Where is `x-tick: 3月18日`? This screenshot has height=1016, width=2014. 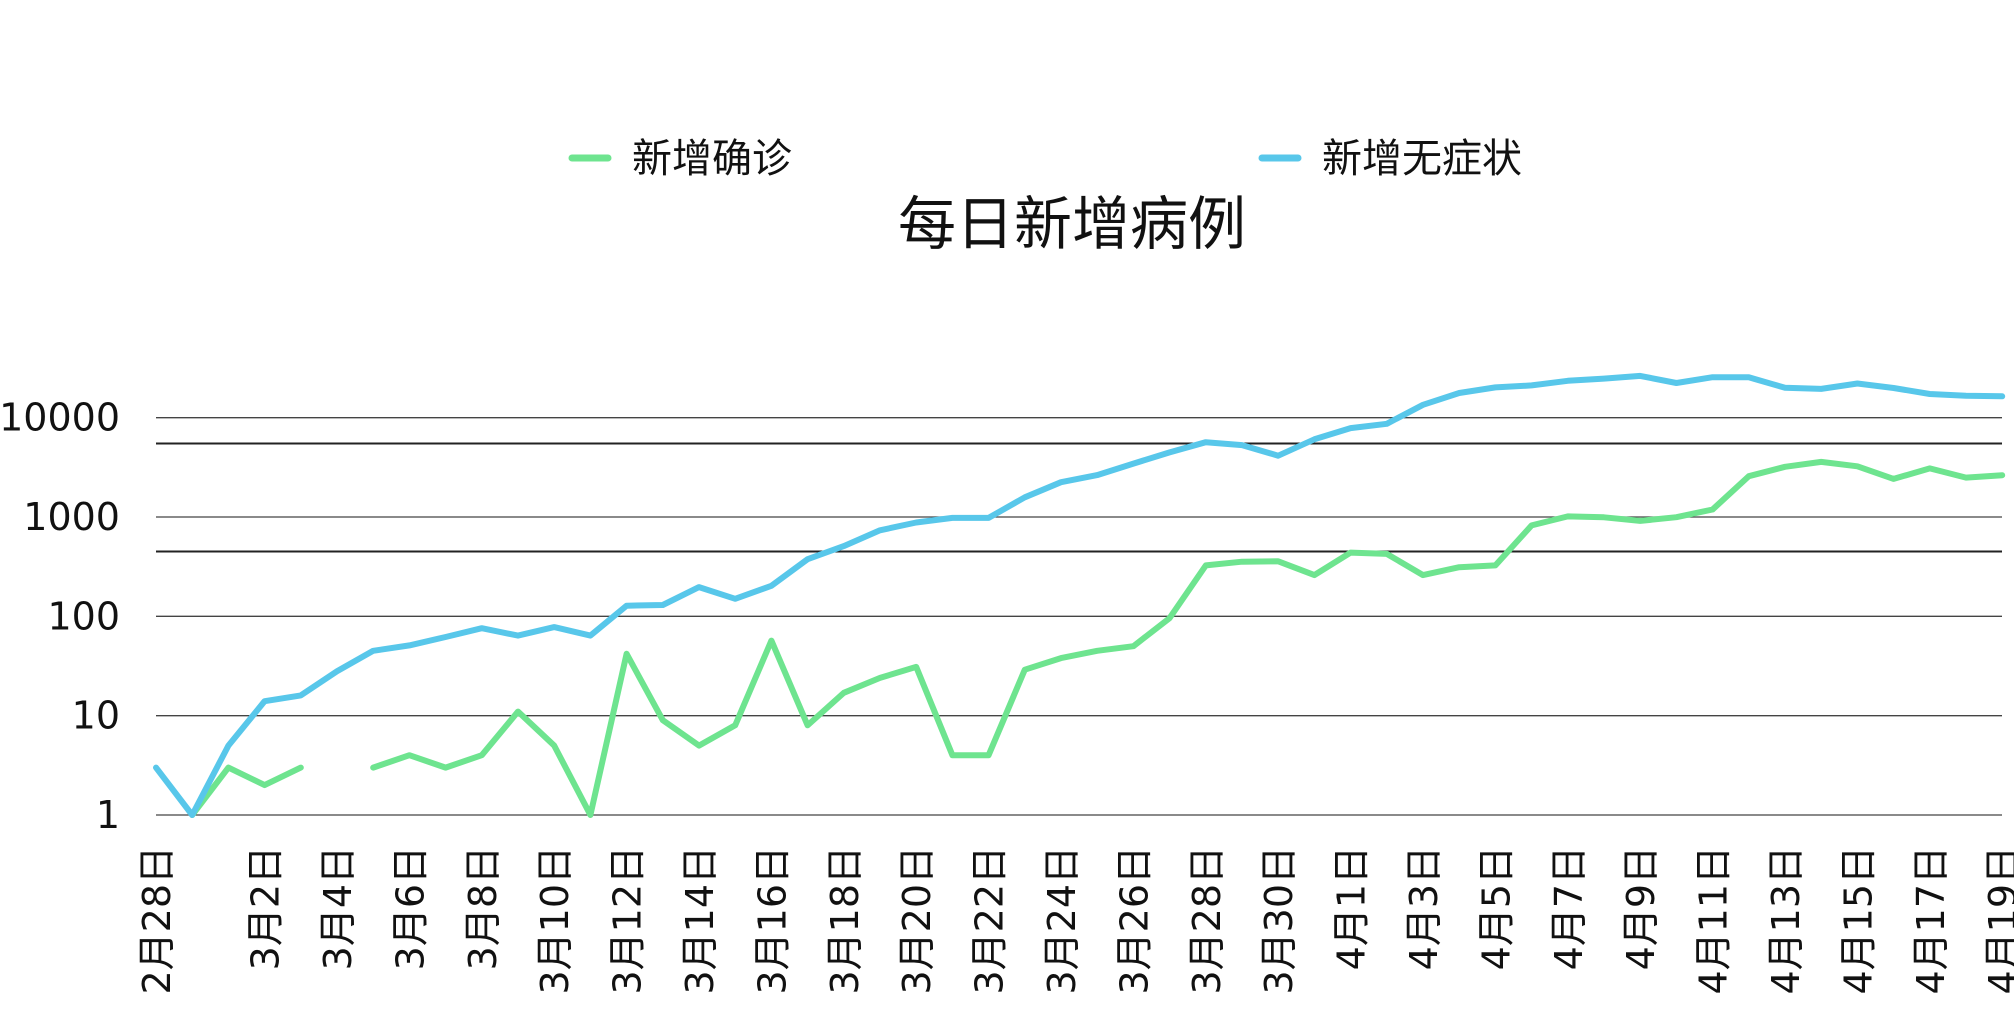
x-tick: 3月18日 is located at coordinates (845, 920).